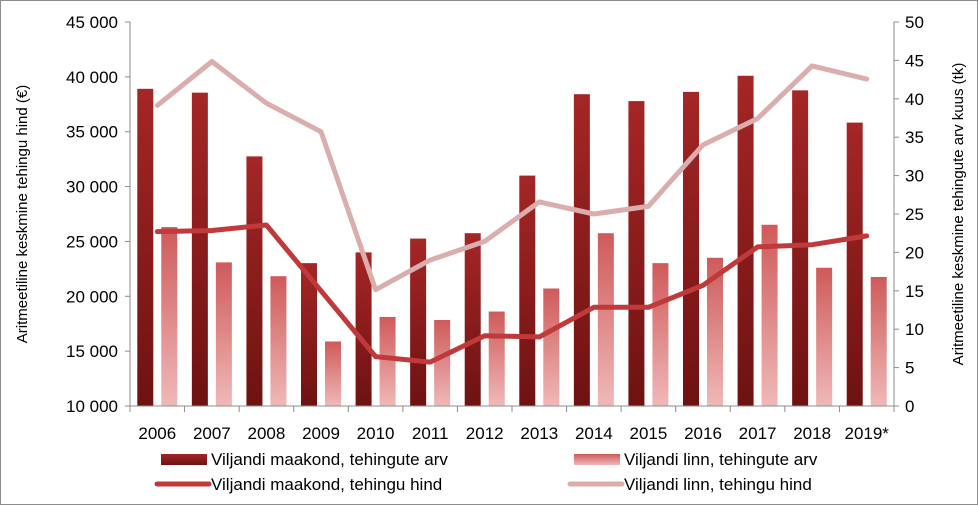 This screenshot has height=505, width=978. What do you see at coordinates (721, 459) in the screenshot?
I see `legend-linn-arv-label: Viljandi linn, tehingute arv` at bounding box center [721, 459].